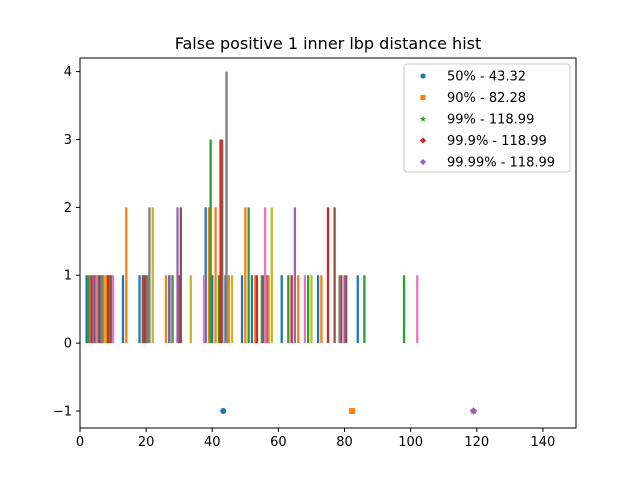 The width and height of the screenshot is (640, 480). What do you see at coordinates (68, 72) in the screenshot?
I see `y-tick-label: 4` at bounding box center [68, 72].